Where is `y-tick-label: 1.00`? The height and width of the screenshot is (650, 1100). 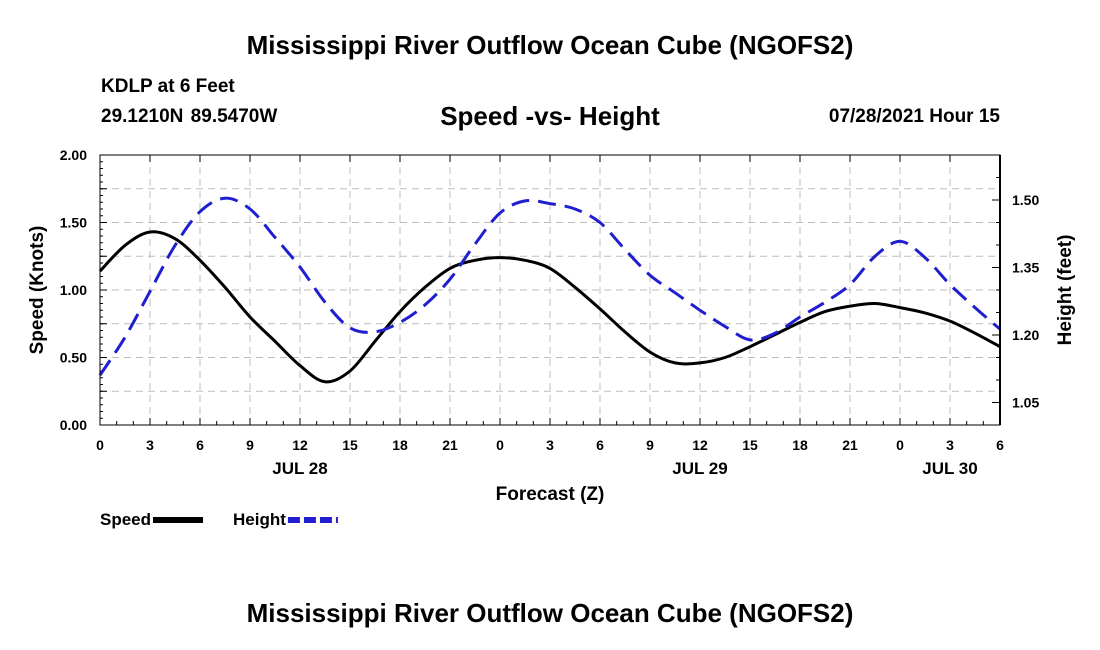
y-tick-label: 1.00 is located at coordinates (73, 290).